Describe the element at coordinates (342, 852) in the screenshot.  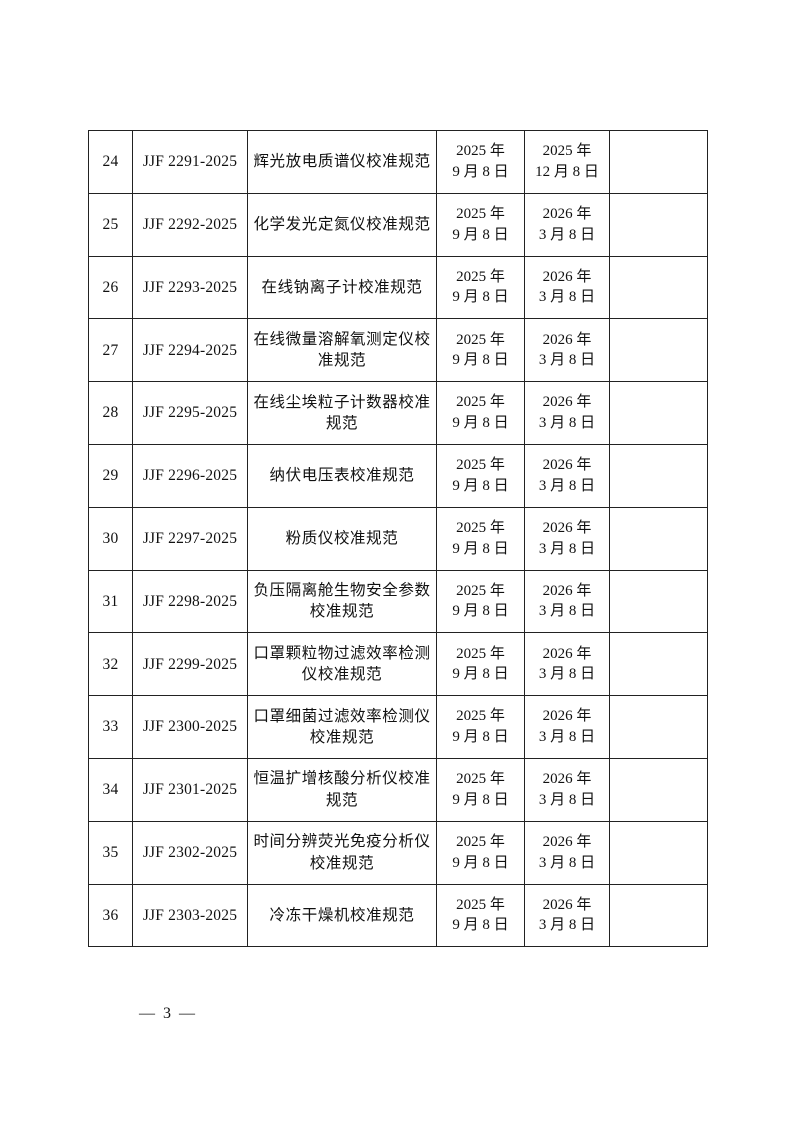
I see `cell-standard-name: 时间分辨荧光免疫分析仪校准规范` at that location.